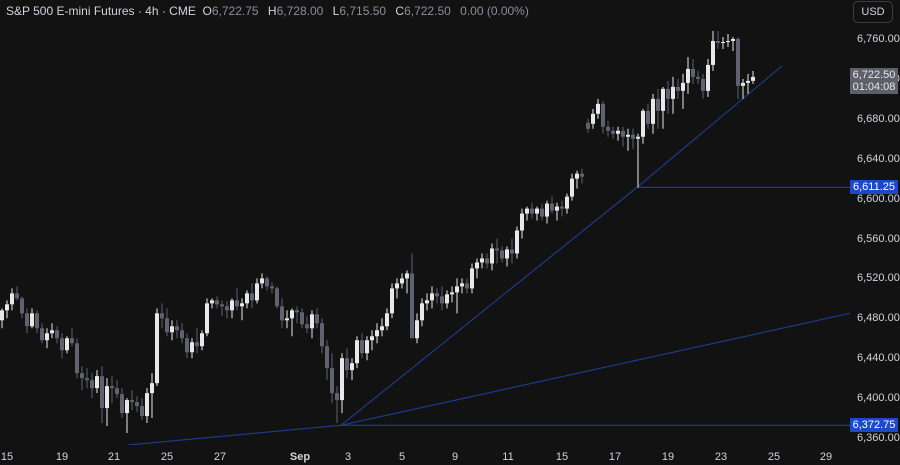  What do you see at coordinates (300, 457) in the screenshot?
I see `time-tick: Sep` at bounding box center [300, 457].